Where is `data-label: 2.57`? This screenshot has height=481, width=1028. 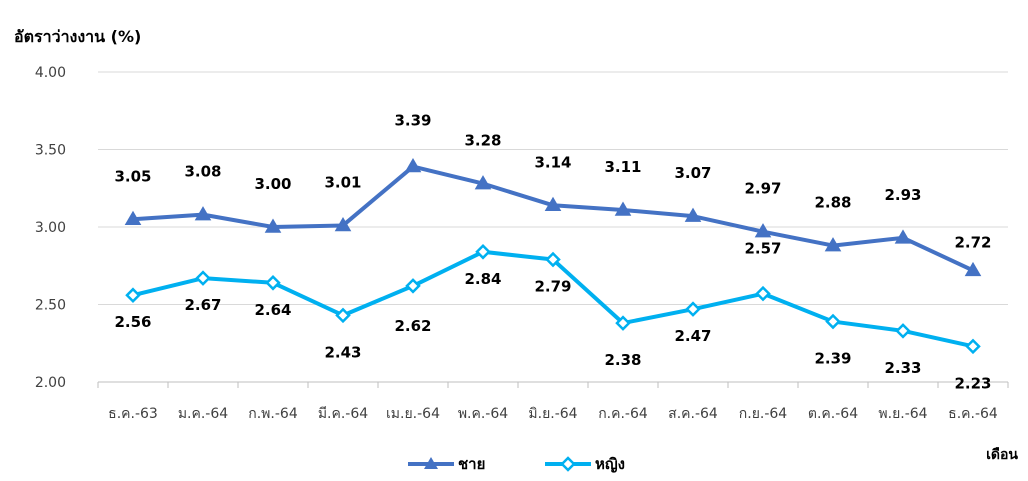 data-label: 2.57 is located at coordinates (762, 249).